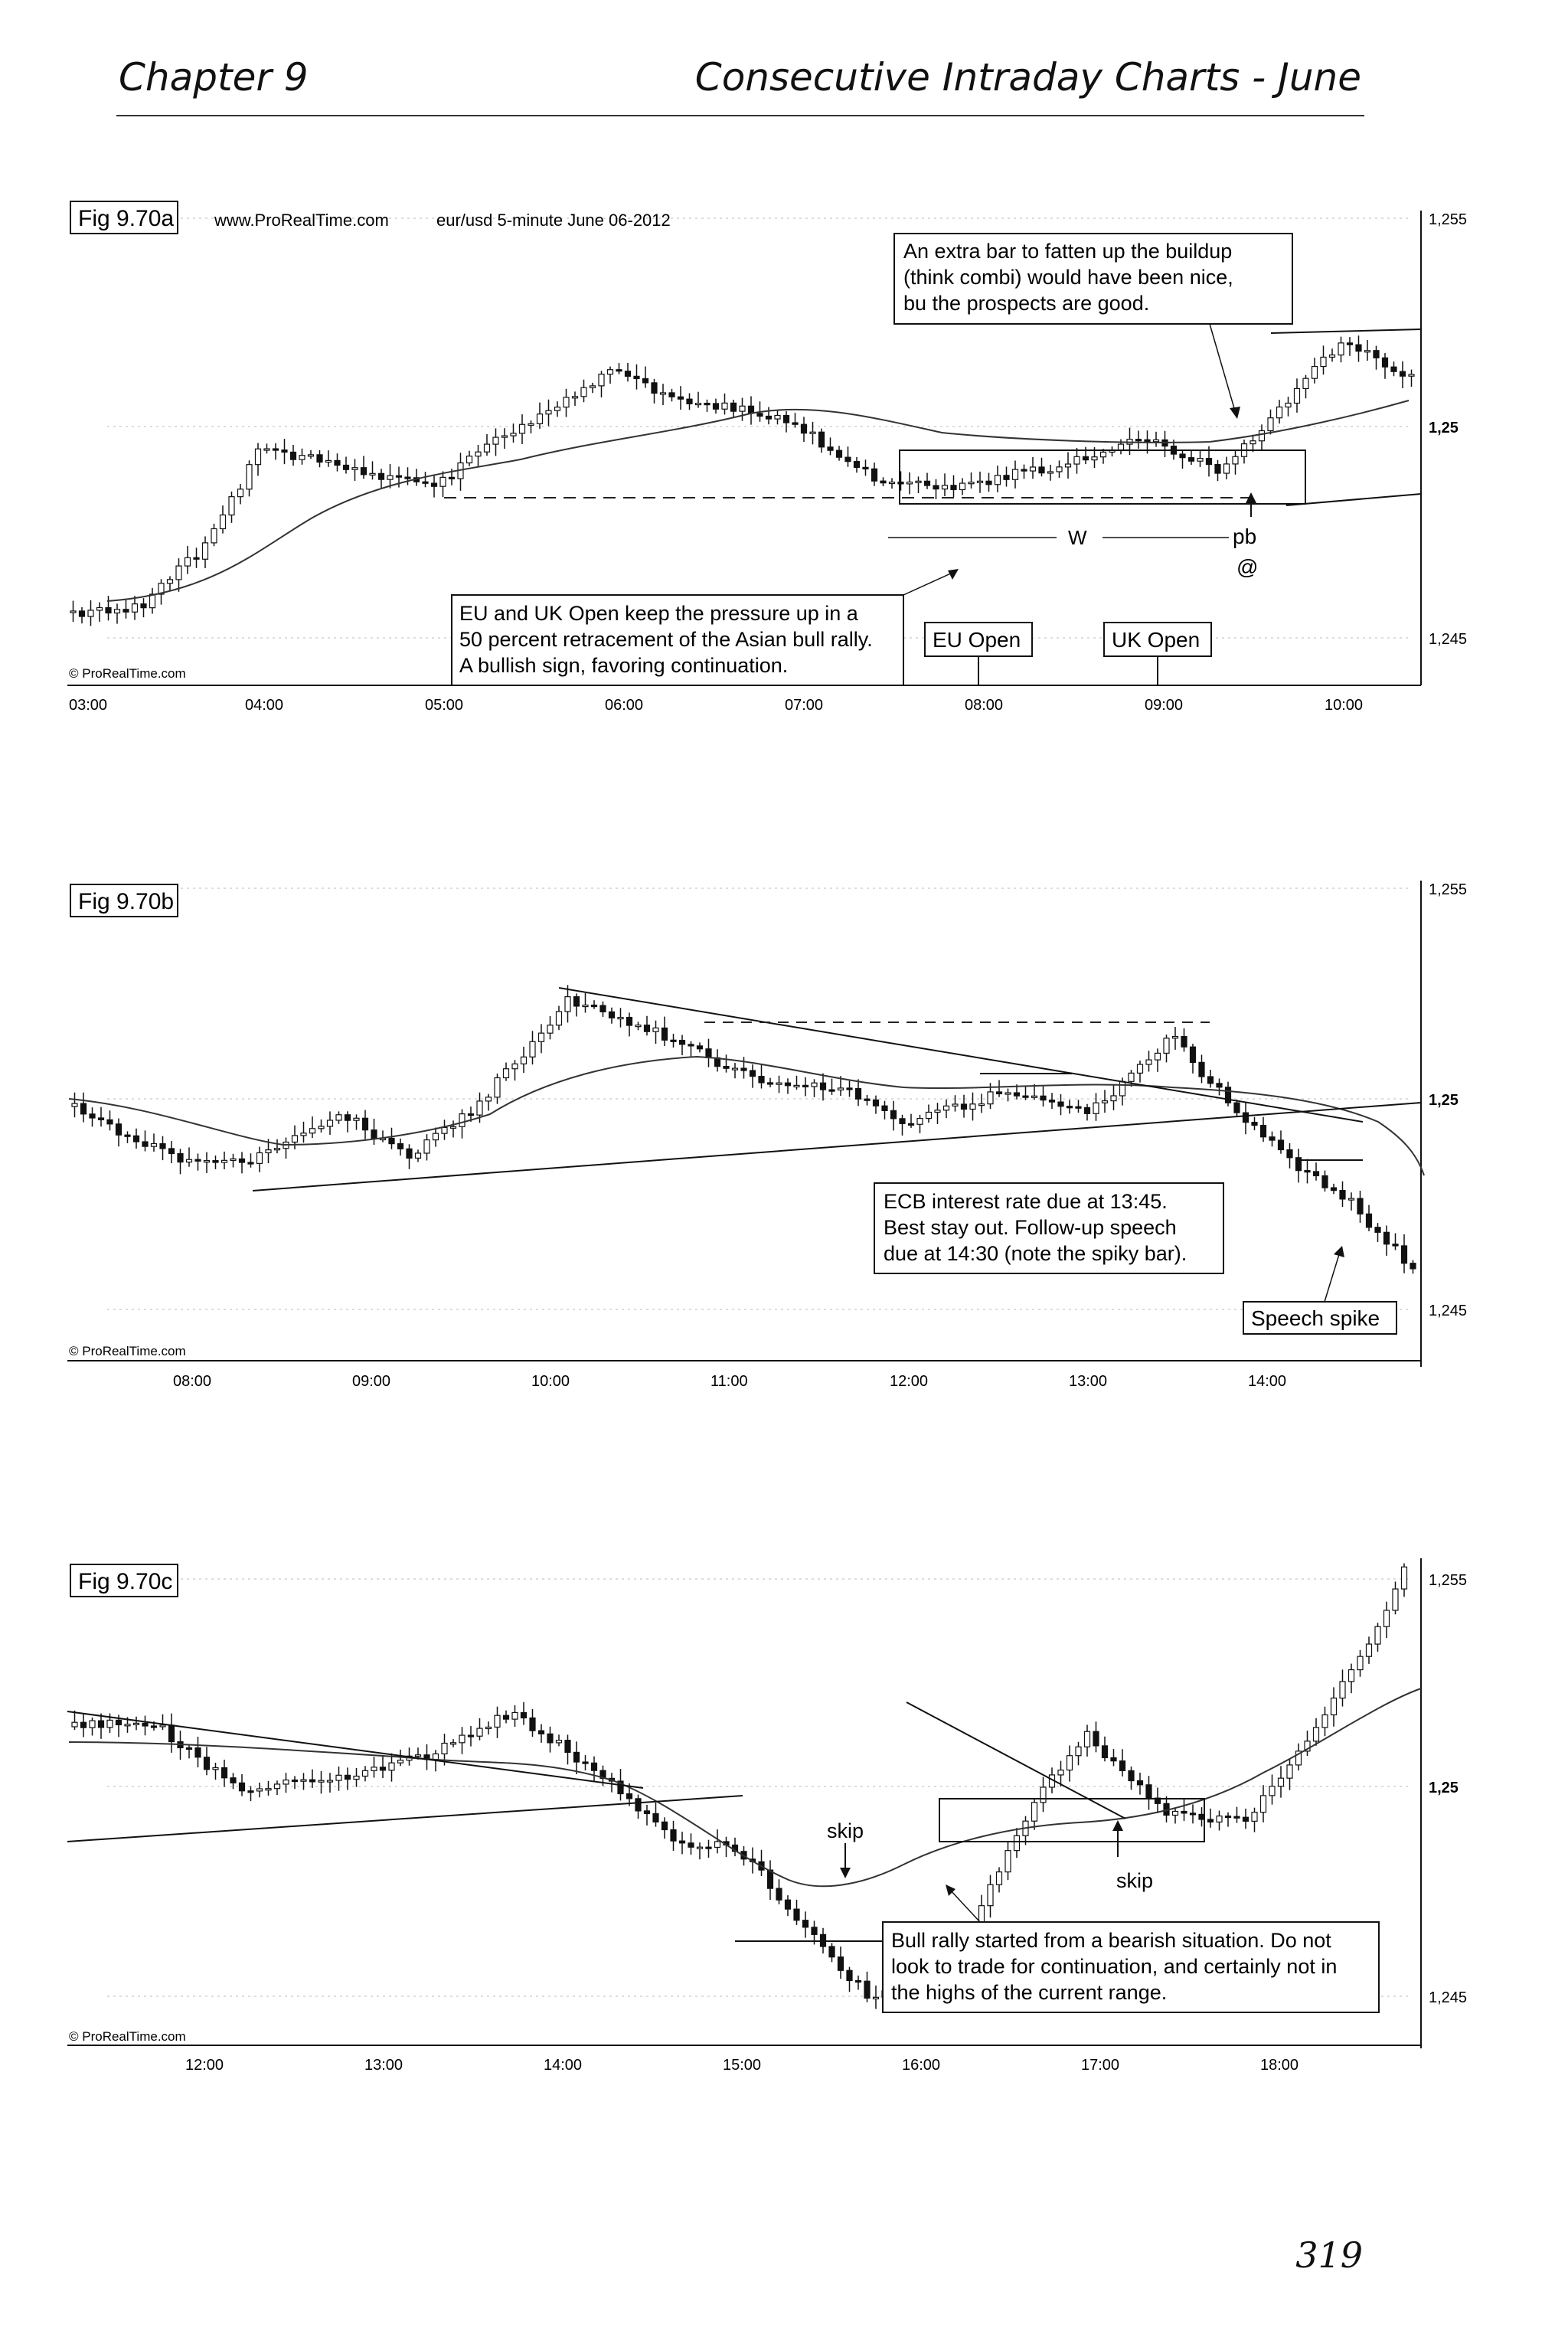  I want to click on note-line: the highs of the current range., so click(1029, 1992).